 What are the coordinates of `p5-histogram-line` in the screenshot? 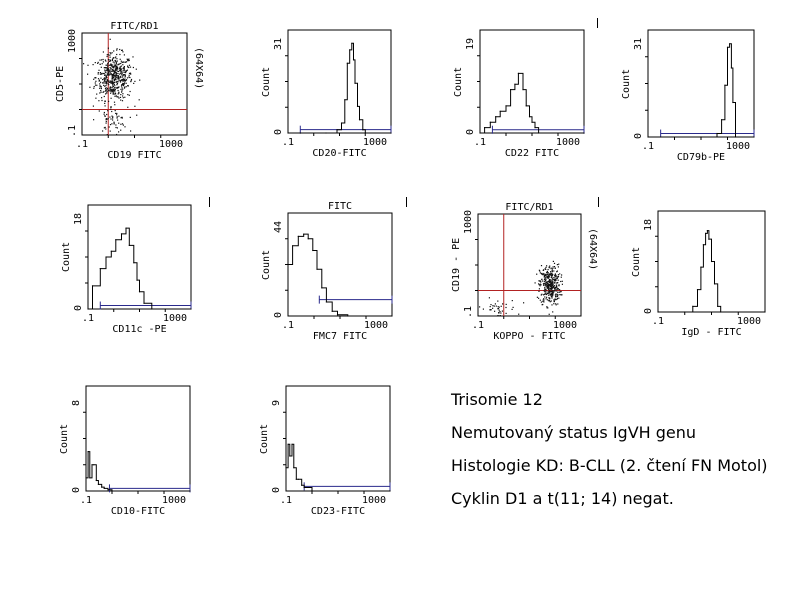 It's located at (139, 268).